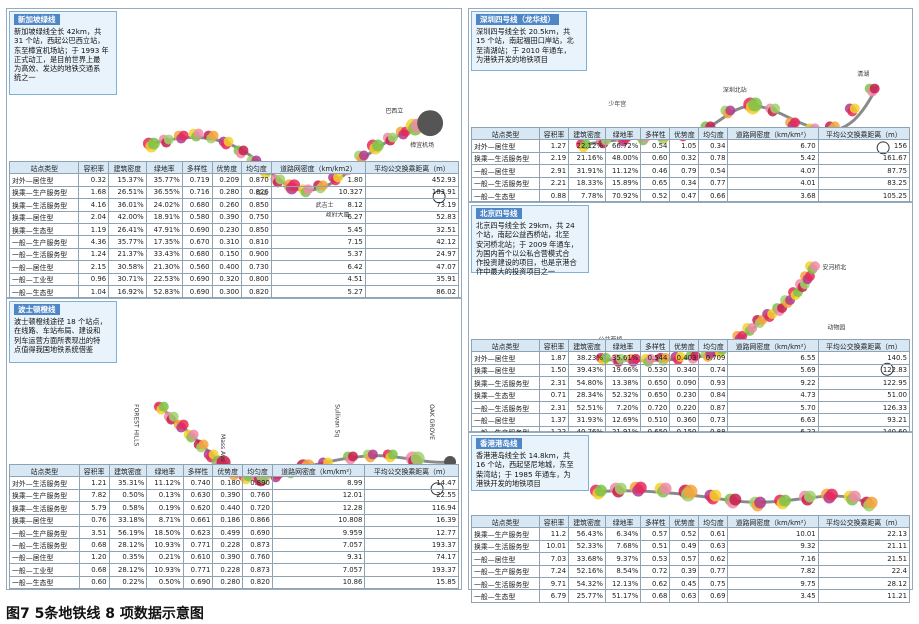 The height and width of the screenshot is (624, 919). Describe the element at coordinates (864, 146) in the screenshot. I see `table-cell: 156` at that location.